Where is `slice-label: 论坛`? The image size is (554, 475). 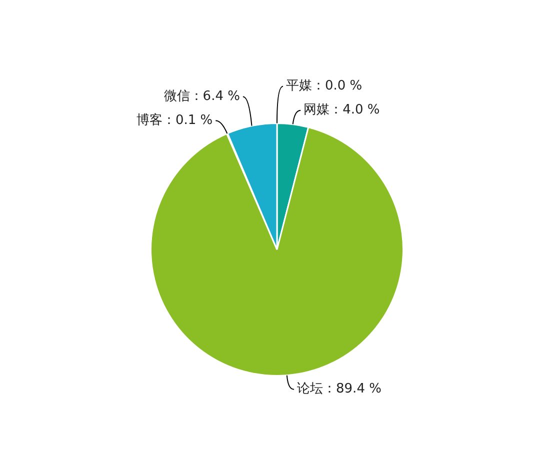 slice-label: 论坛 is located at coordinates (310, 389).